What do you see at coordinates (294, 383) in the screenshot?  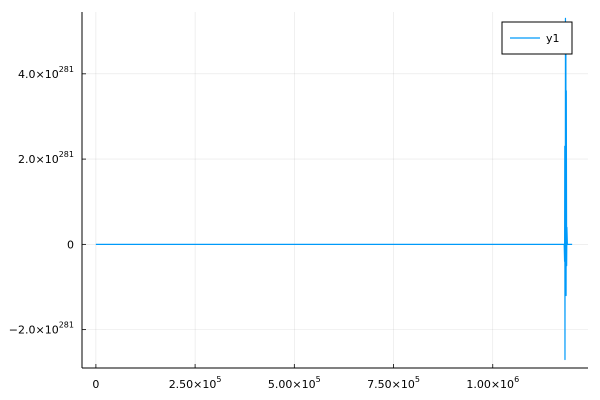 I see `x-tick-label: 5.00×10⁵` at bounding box center [294, 383].